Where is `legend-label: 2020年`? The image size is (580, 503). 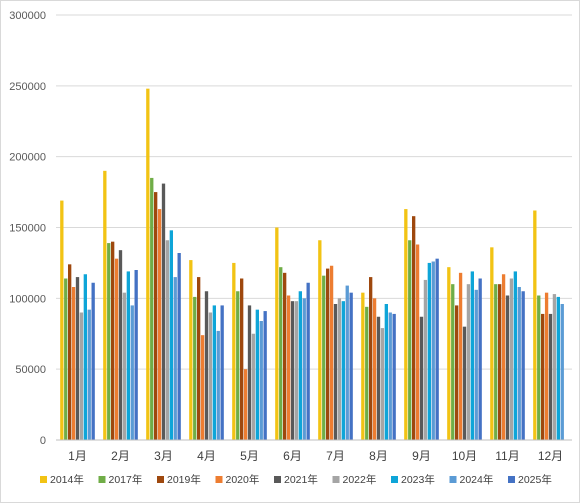
legend-label: 2020年 is located at coordinates (243, 479).